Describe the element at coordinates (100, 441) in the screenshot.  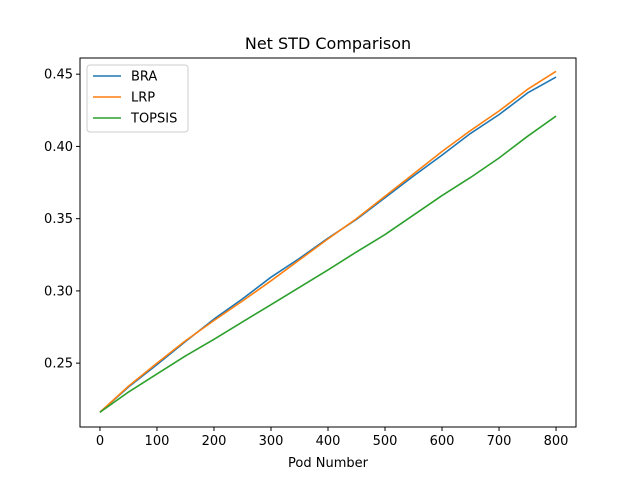
I see `x-tick-label: 0` at that location.